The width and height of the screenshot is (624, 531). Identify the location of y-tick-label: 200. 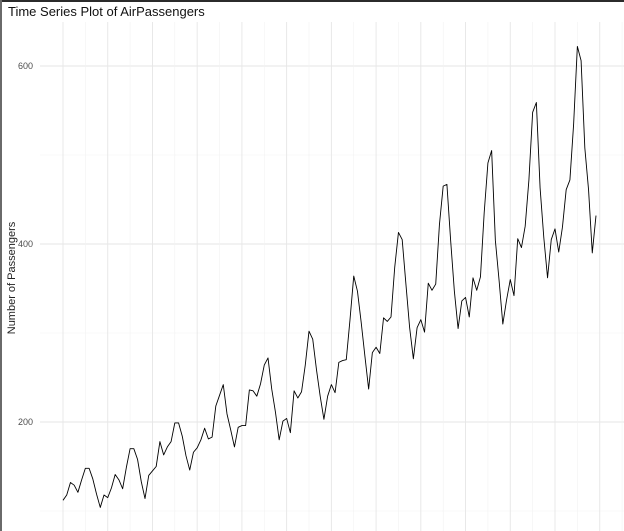
(25, 422).